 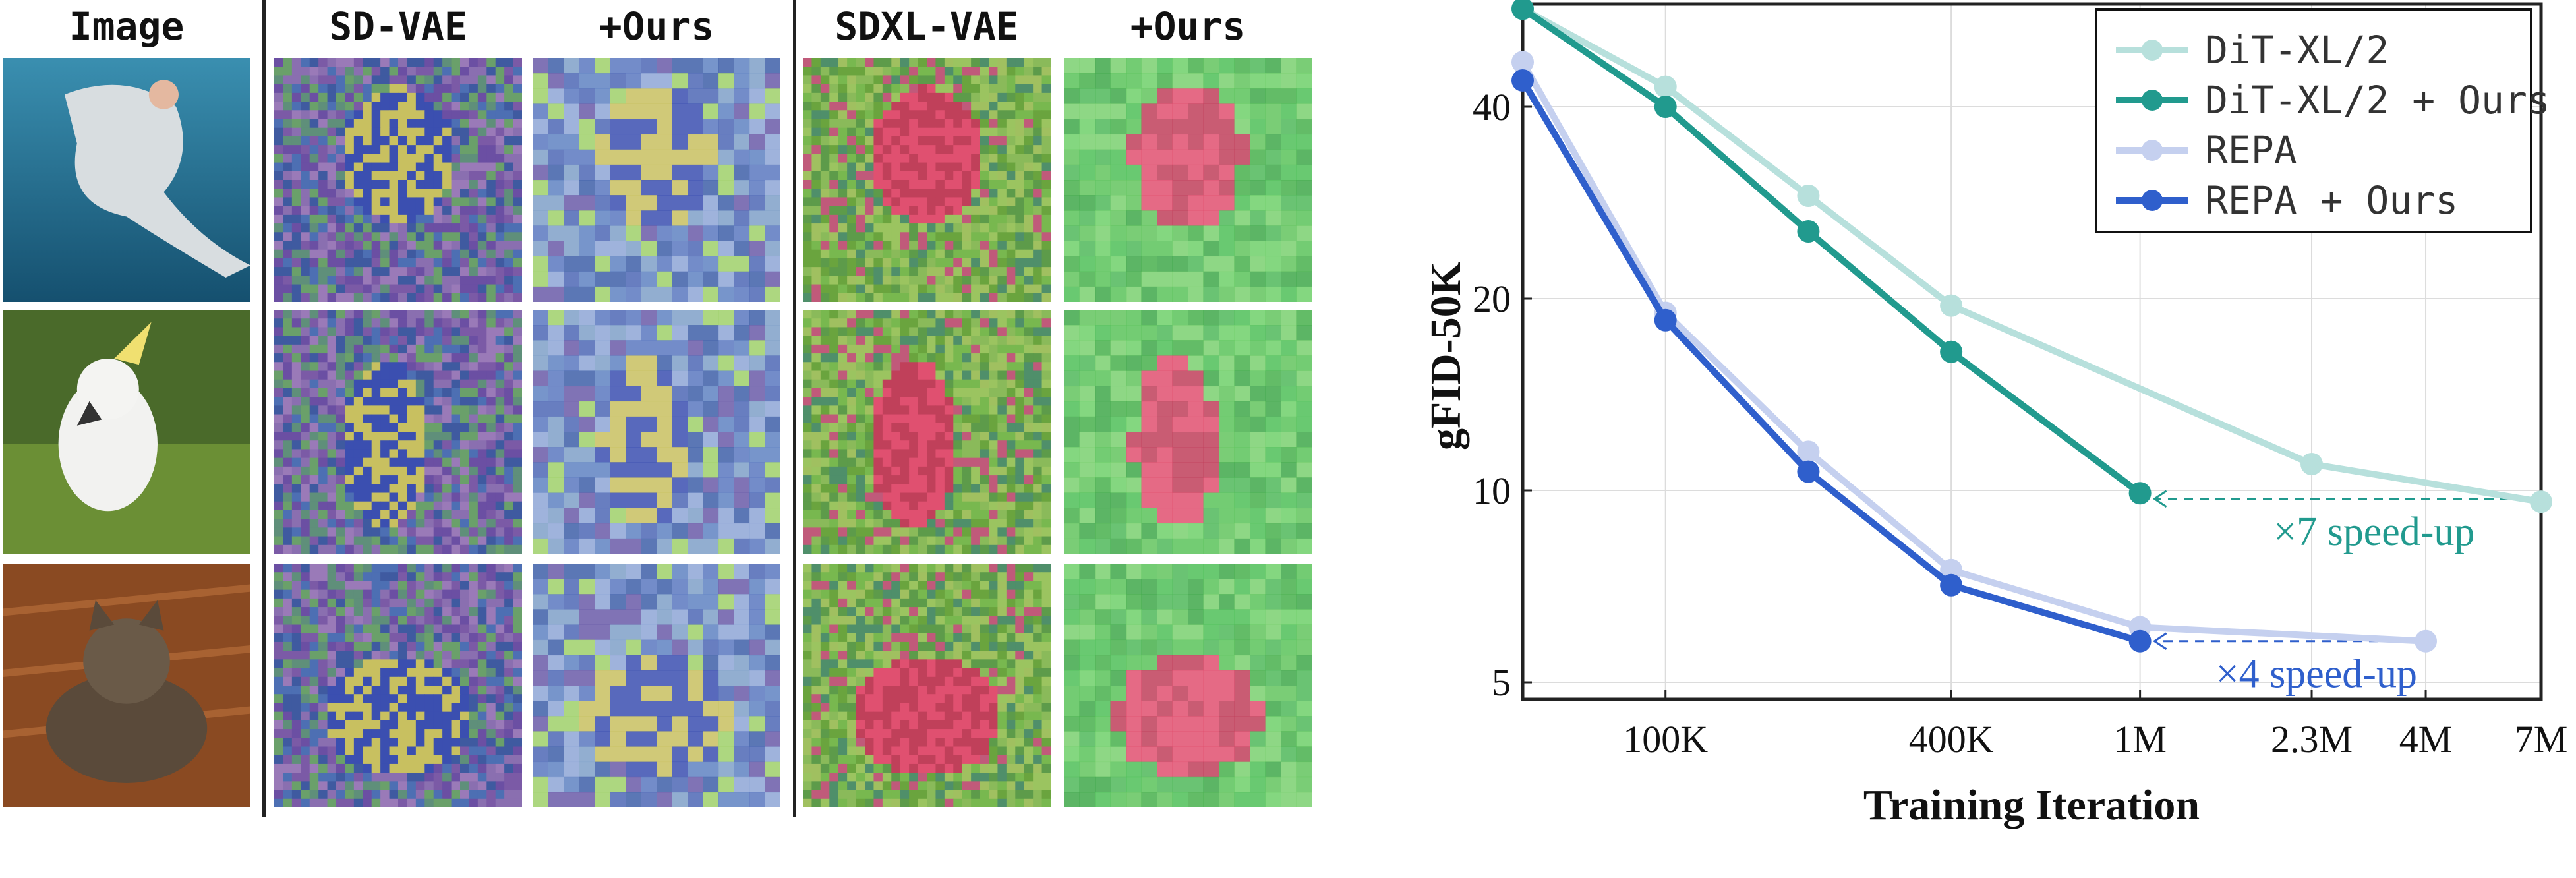 What do you see at coordinates (1951, 739) in the screenshot?
I see `x-tick-label: 400K` at bounding box center [1951, 739].